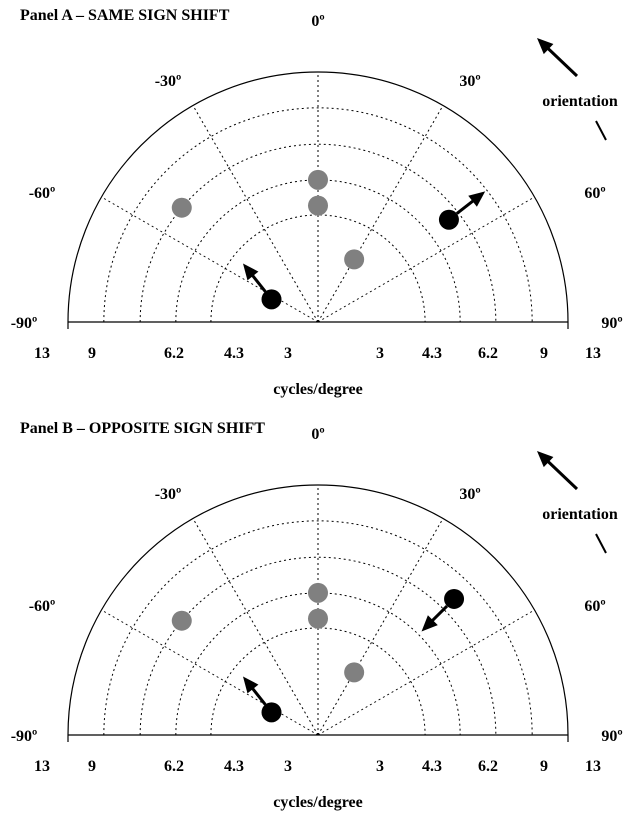  What do you see at coordinates (317, 434) in the screenshot?
I see `panel-b-angle-label: 0º` at bounding box center [317, 434].